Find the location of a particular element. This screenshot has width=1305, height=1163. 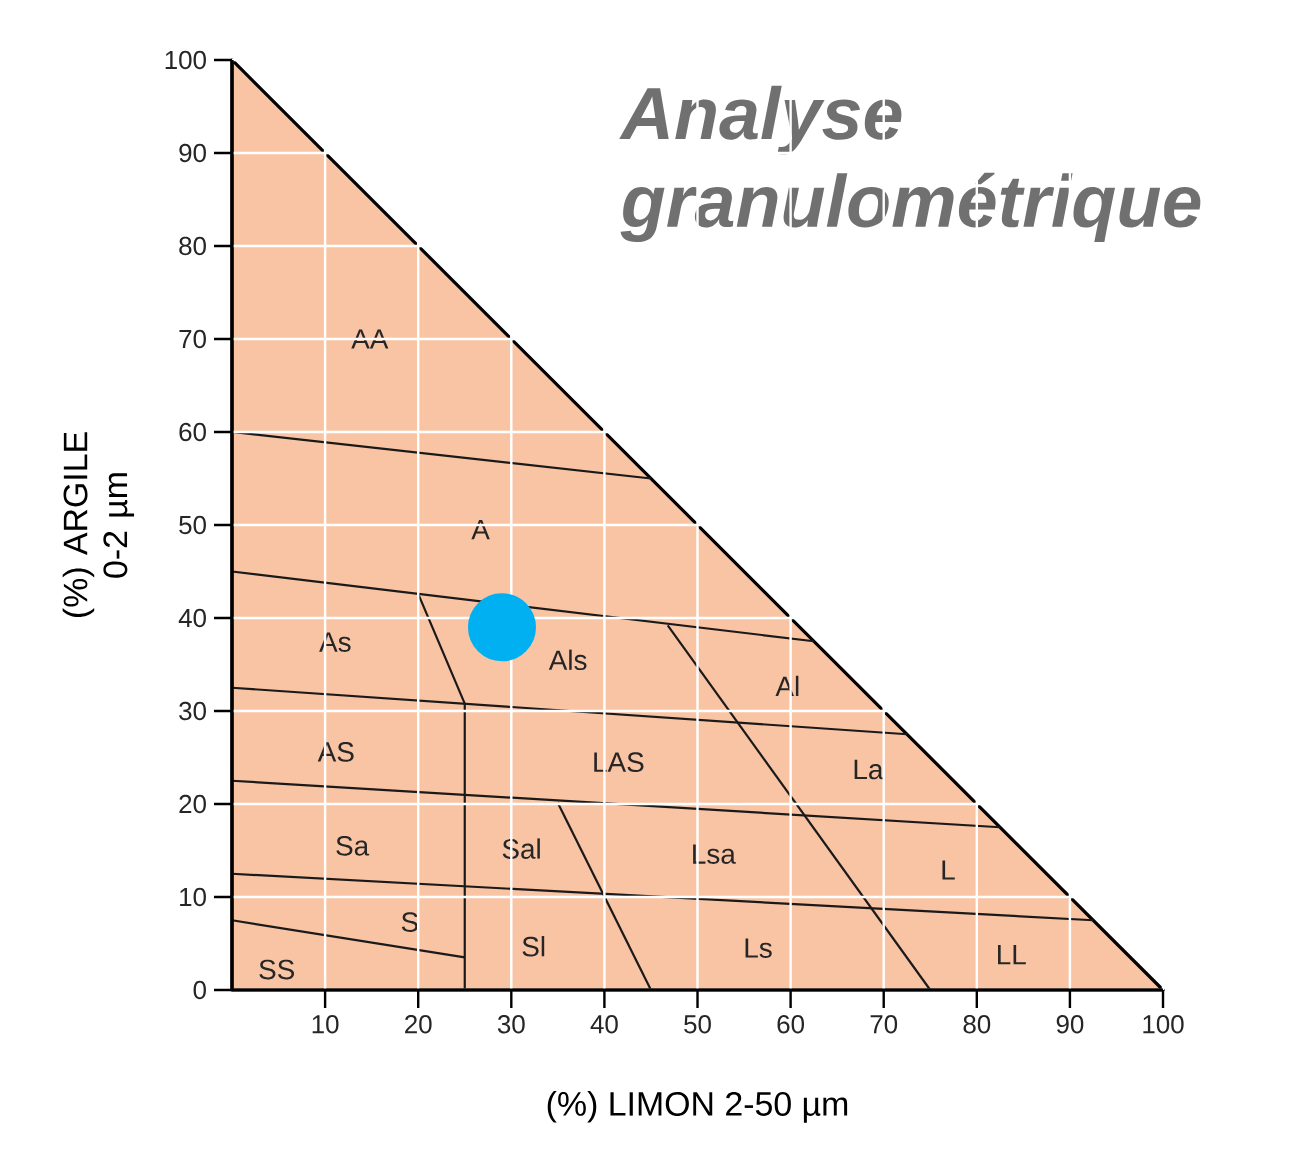

x-tick-label: 10 is located at coordinates (325, 1024).